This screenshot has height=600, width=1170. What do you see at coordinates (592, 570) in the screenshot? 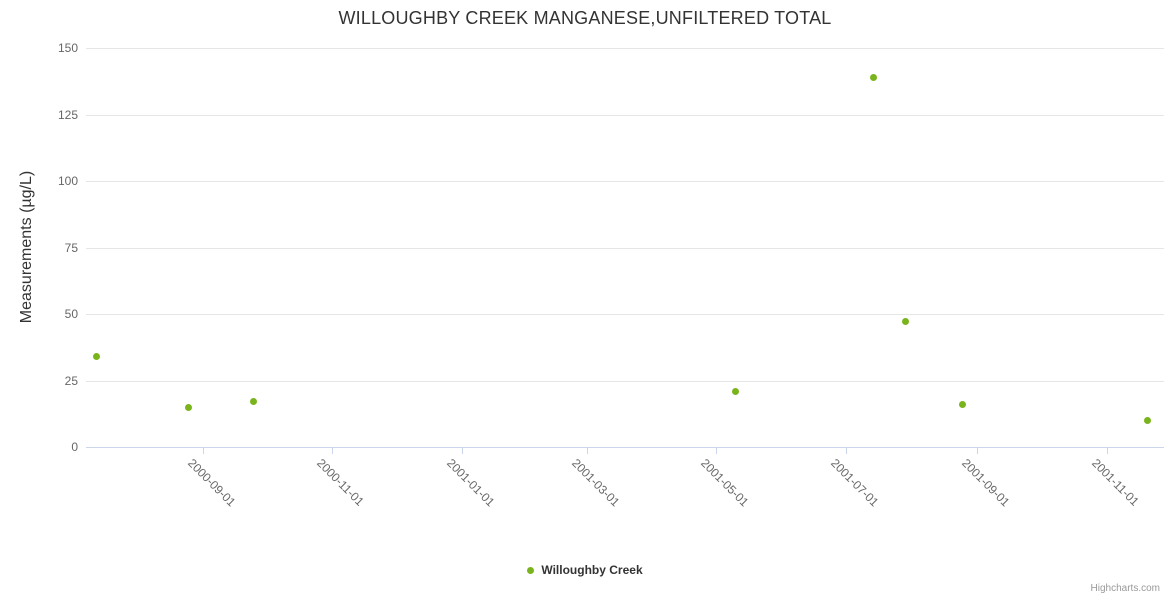
I see `legend-label: Willoughby Creek` at bounding box center [592, 570].